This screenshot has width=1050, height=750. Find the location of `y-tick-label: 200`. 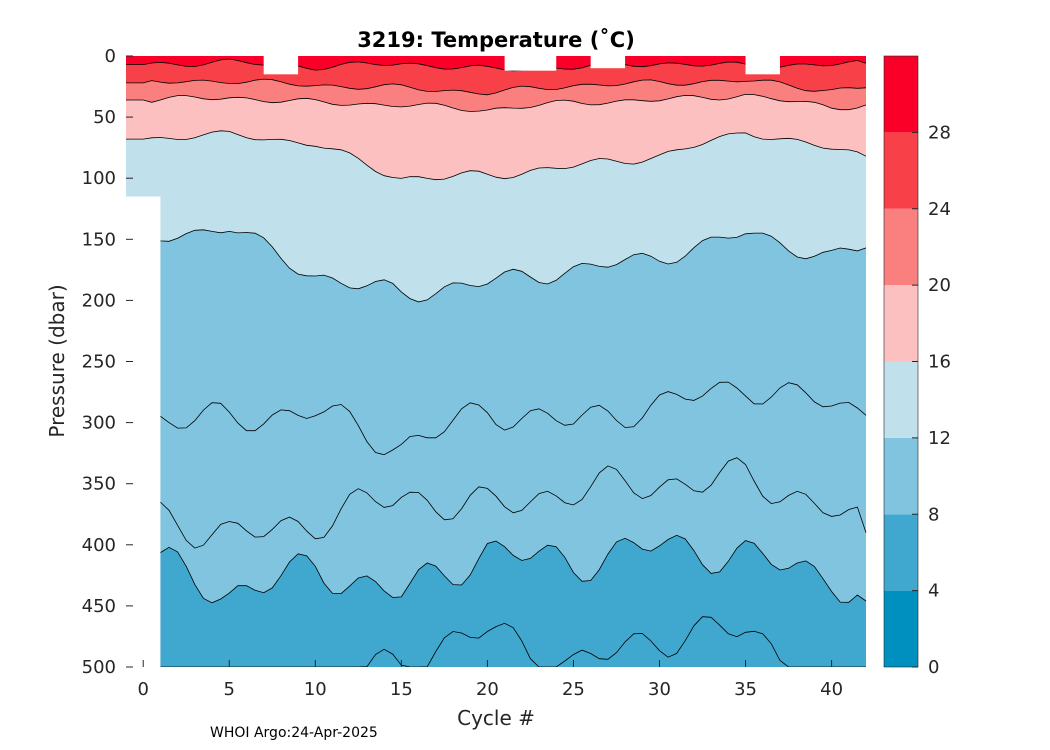

y-tick-label: 200 is located at coordinates (99, 300).